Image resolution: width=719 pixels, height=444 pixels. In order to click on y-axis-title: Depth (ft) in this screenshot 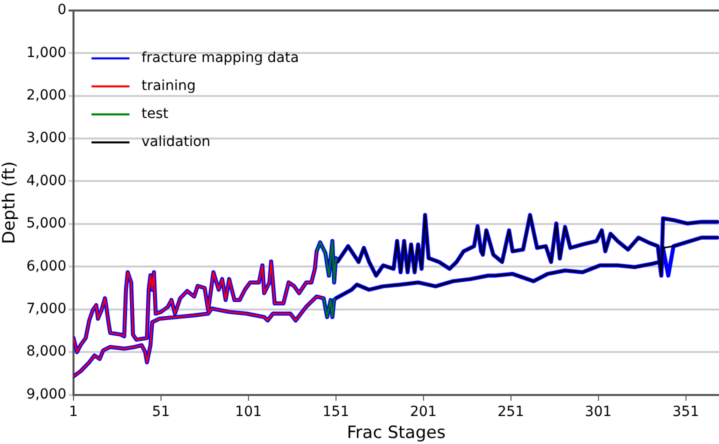, I will do `click(10, 202)`.